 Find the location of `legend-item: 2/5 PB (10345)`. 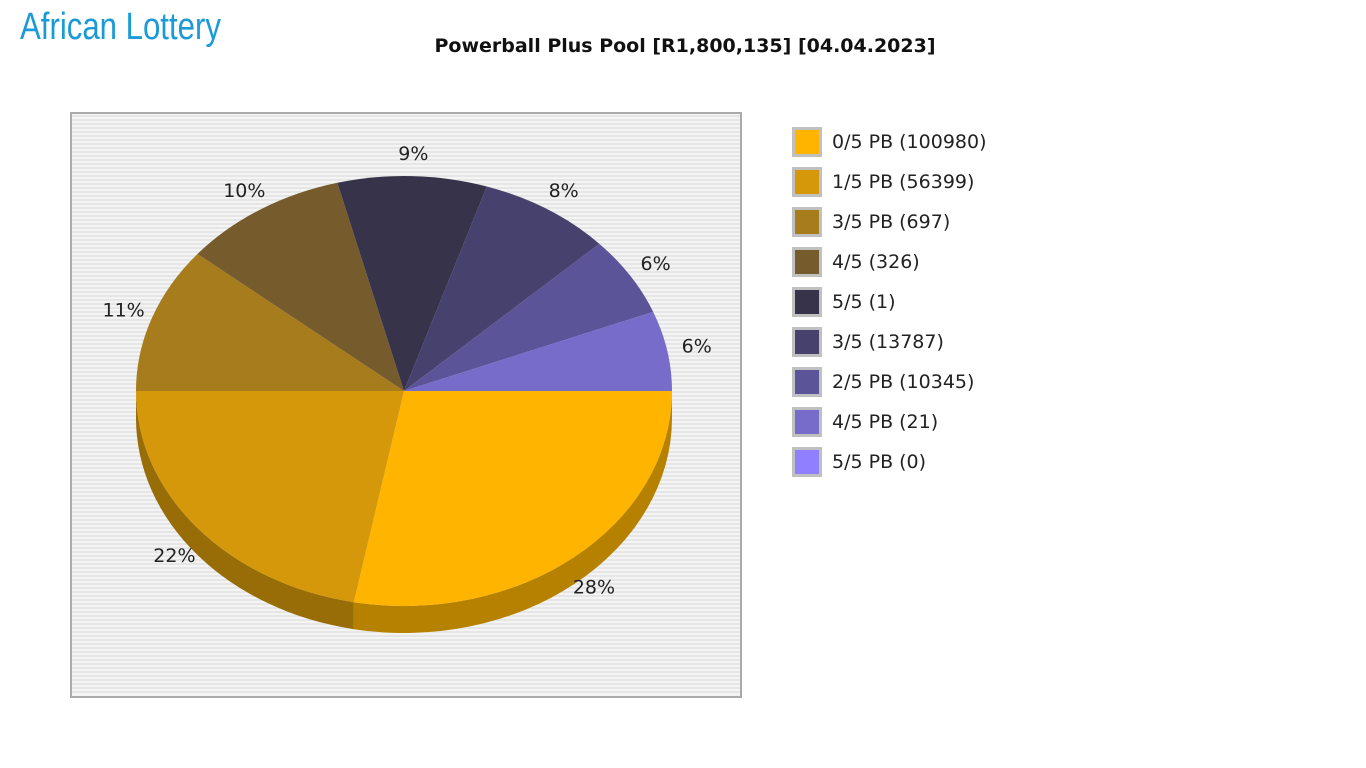

legend-item: 2/5 PB (10345) is located at coordinates (889, 382).